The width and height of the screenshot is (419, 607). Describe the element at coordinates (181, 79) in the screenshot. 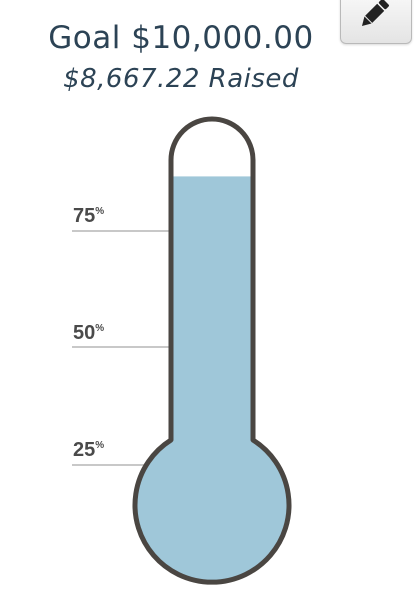

I see `raised-amount: $8,667.22 Raised` at that location.